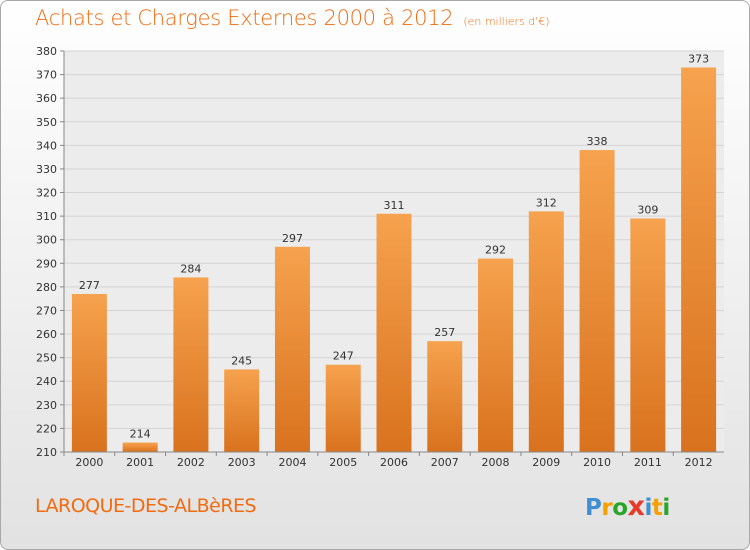  I want to click on data-label: 297, so click(292, 238).